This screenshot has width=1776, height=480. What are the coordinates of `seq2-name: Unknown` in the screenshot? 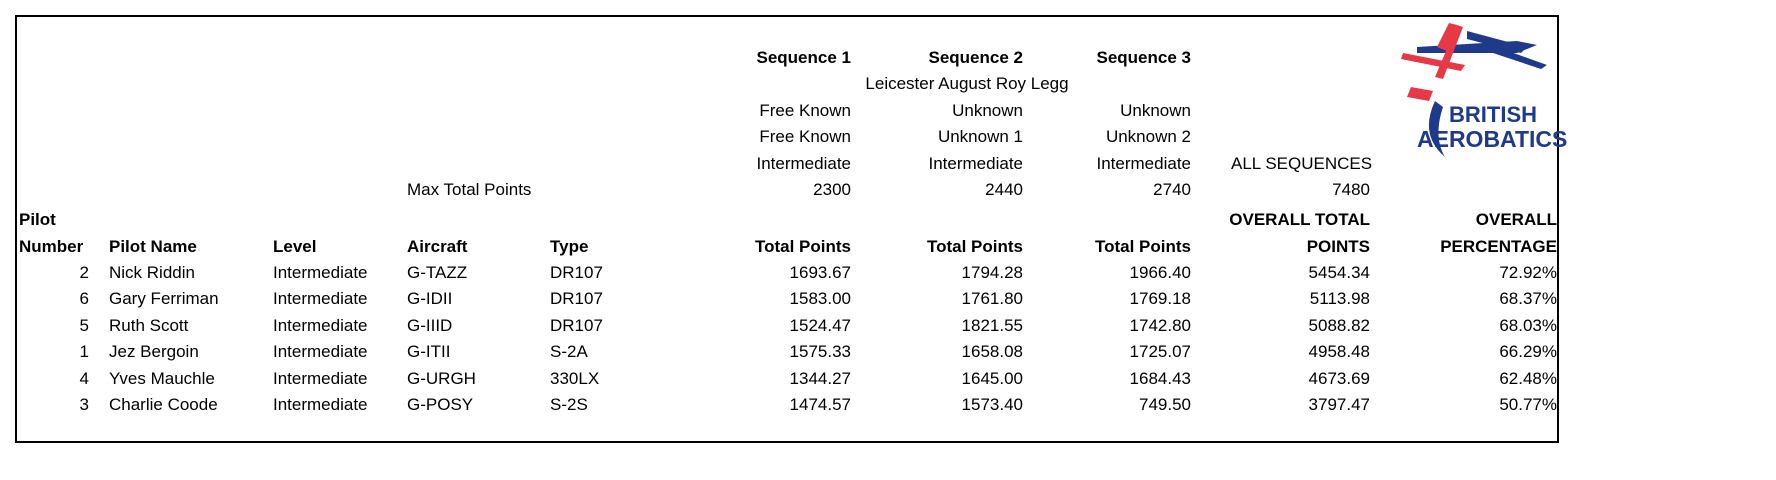 It's located at (987, 110).